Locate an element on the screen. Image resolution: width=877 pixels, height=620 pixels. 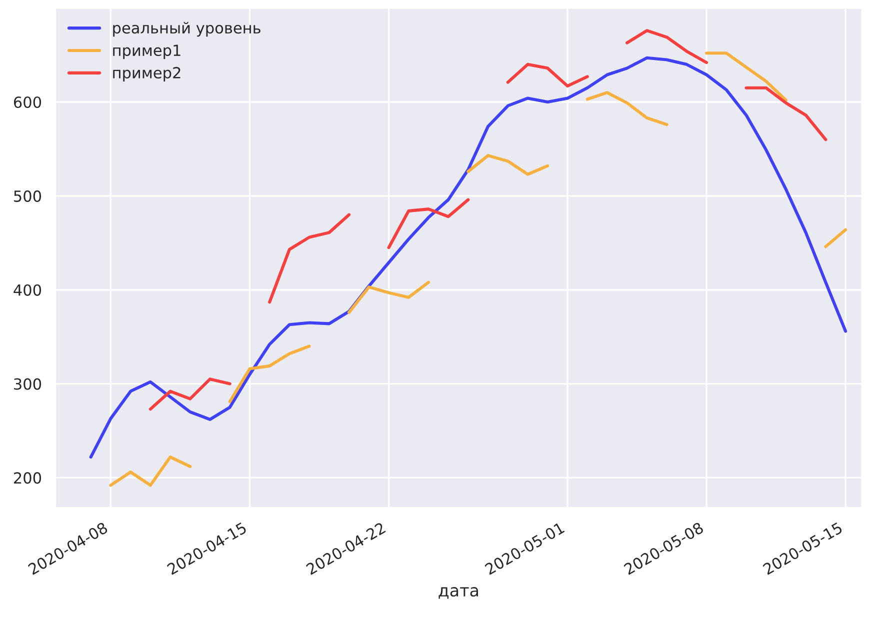
y-tick-label: 400 is located at coordinates (28, 290).